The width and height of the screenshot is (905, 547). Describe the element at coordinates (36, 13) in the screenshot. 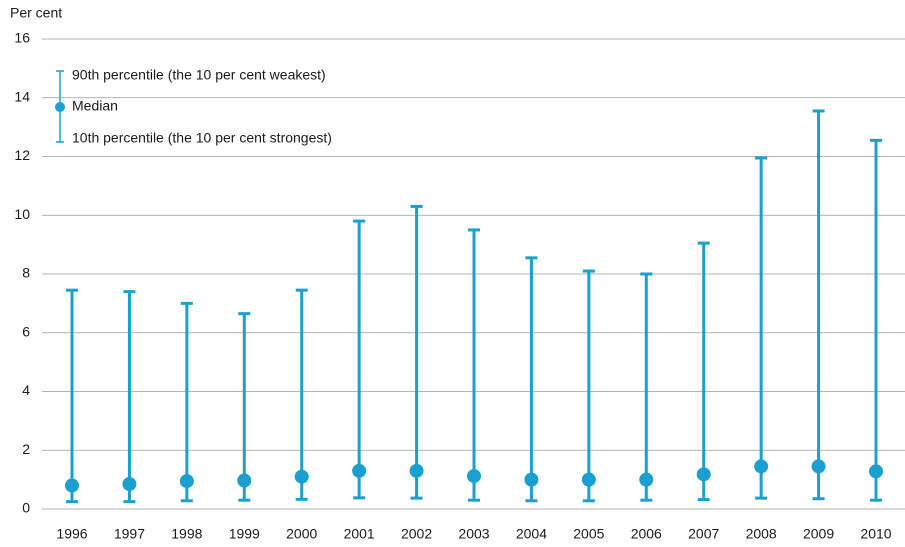

I see `y-axis-label: Per cent` at that location.